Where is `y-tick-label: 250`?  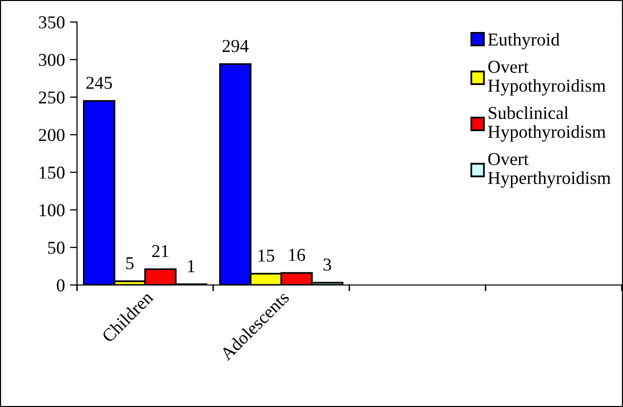 y-tick-label: 250 is located at coordinates (51, 97).